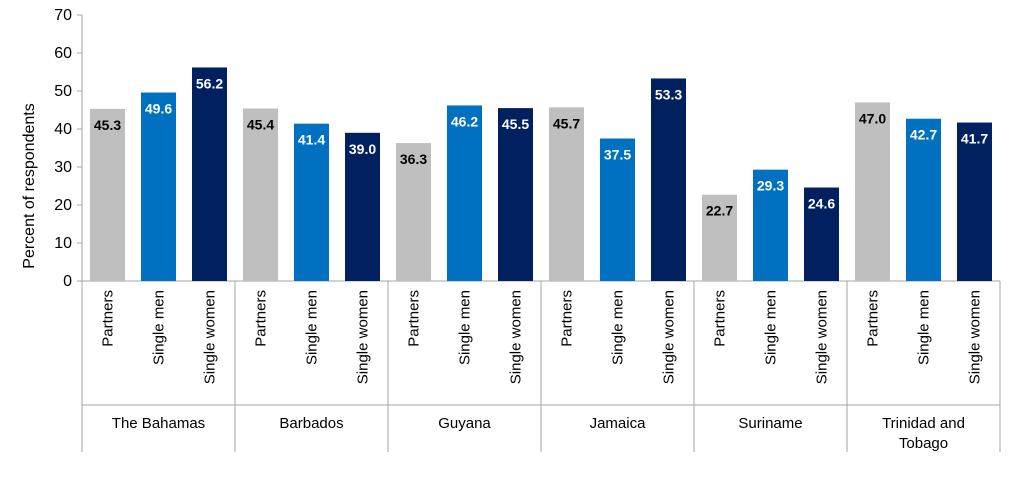  I want to click on group-label: Trinidad and, so click(923, 423).